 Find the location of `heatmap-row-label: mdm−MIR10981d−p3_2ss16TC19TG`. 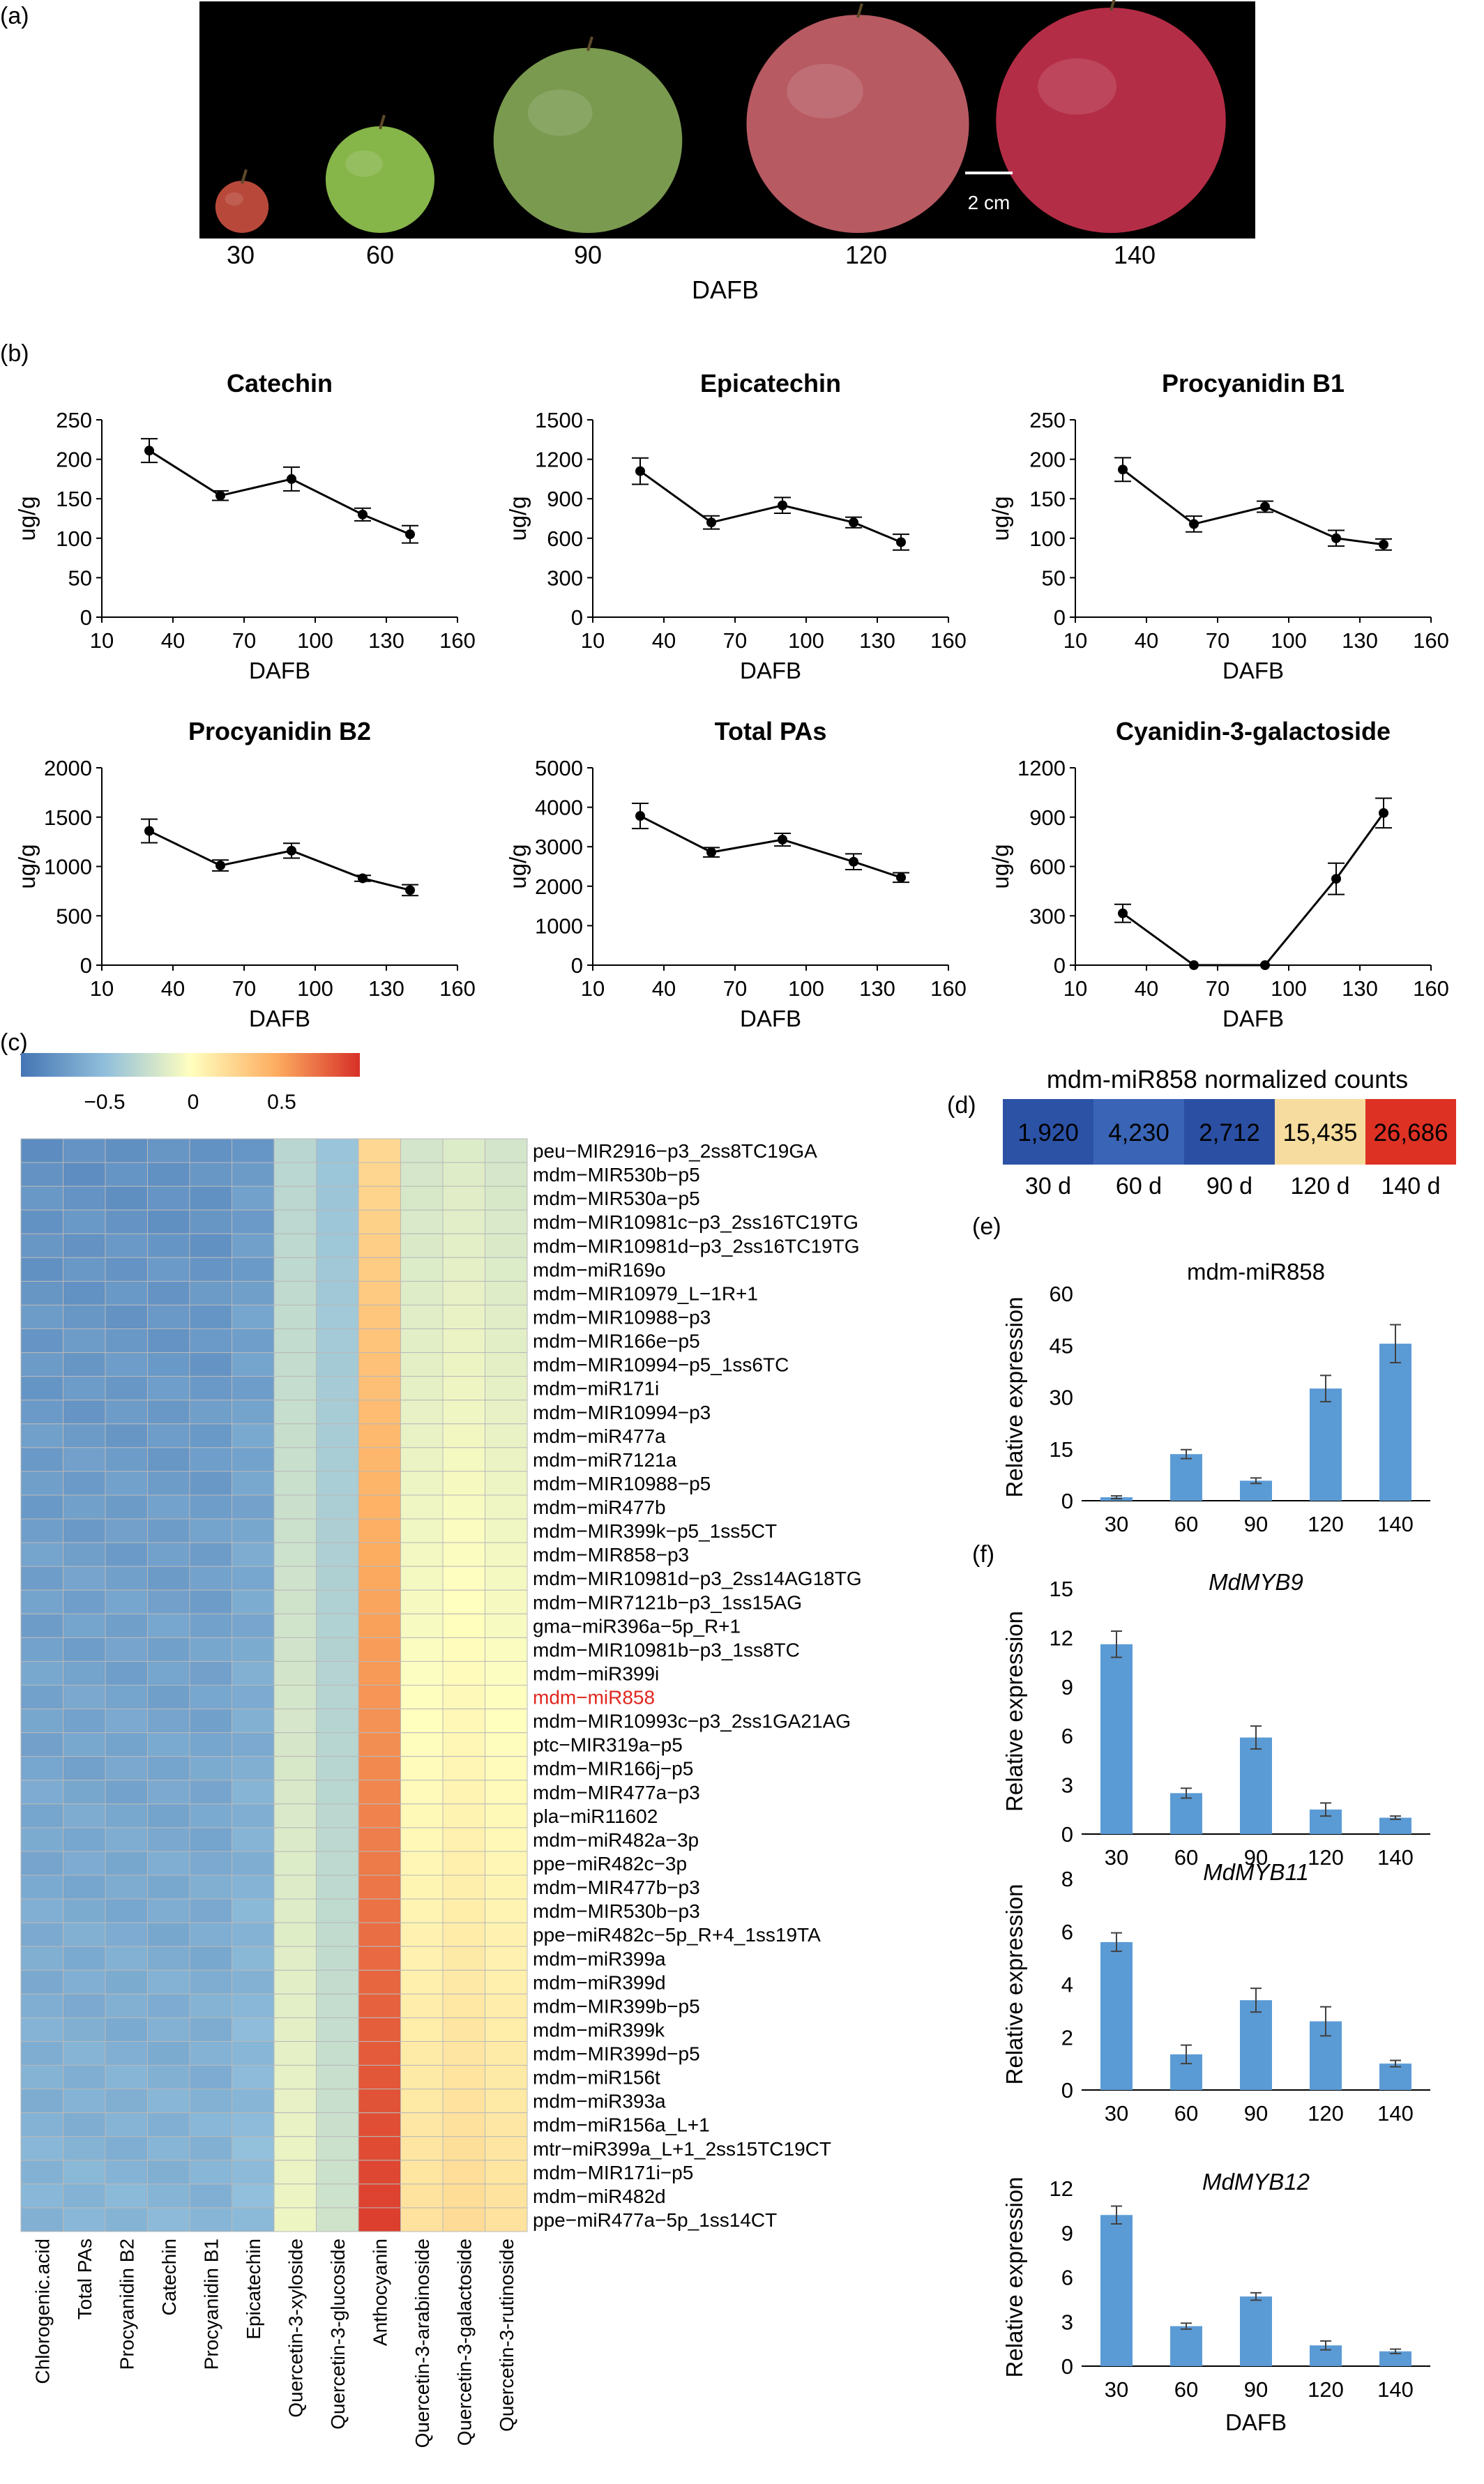

heatmap-row-label: mdm−MIR10981d−p3_2ss16TC19TG is located at coordinates (696, 1246).